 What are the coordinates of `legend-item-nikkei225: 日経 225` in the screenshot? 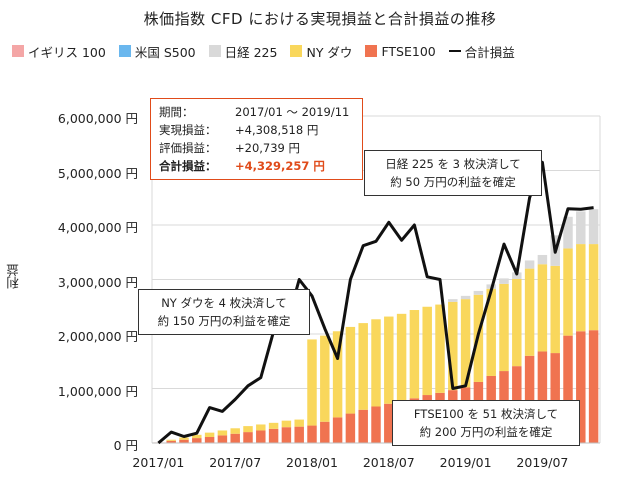 It's located at (242, 51).